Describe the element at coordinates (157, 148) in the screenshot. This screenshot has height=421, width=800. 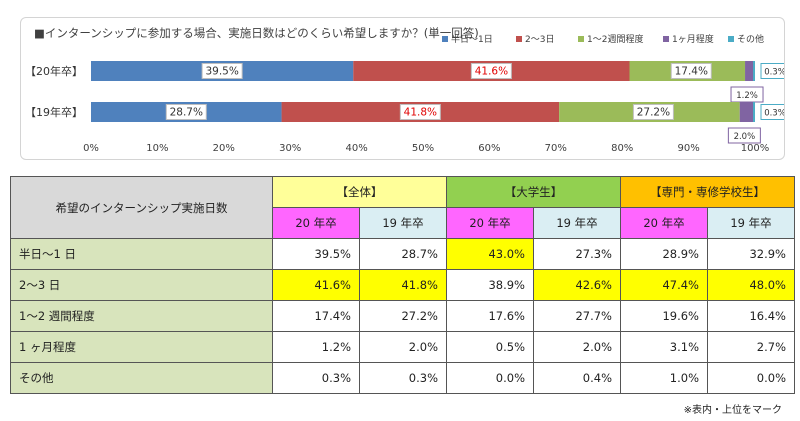
I see `x-tick-label: 10%` at that location.